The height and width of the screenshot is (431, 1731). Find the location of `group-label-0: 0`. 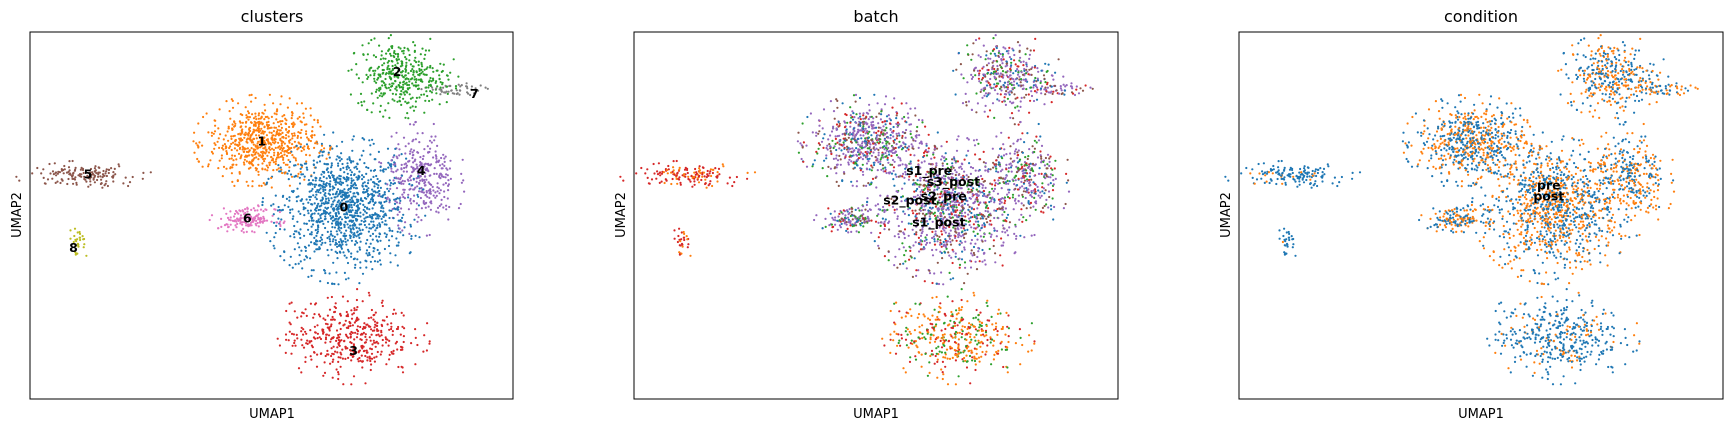

group-label-0: 0 is located at coordinates (344, 207).